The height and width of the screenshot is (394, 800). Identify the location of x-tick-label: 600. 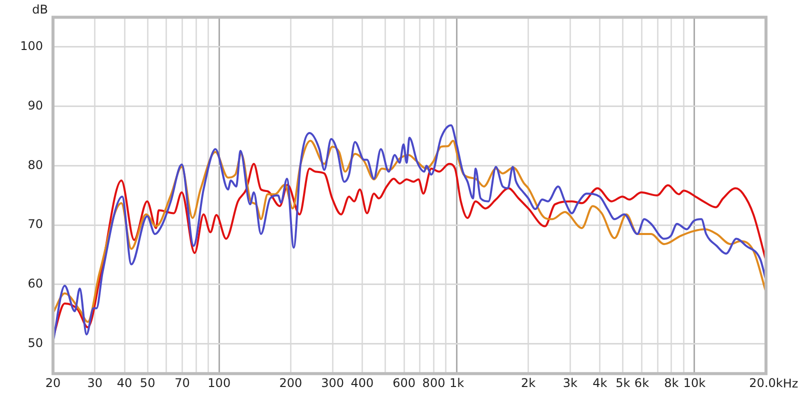
(404, 383).